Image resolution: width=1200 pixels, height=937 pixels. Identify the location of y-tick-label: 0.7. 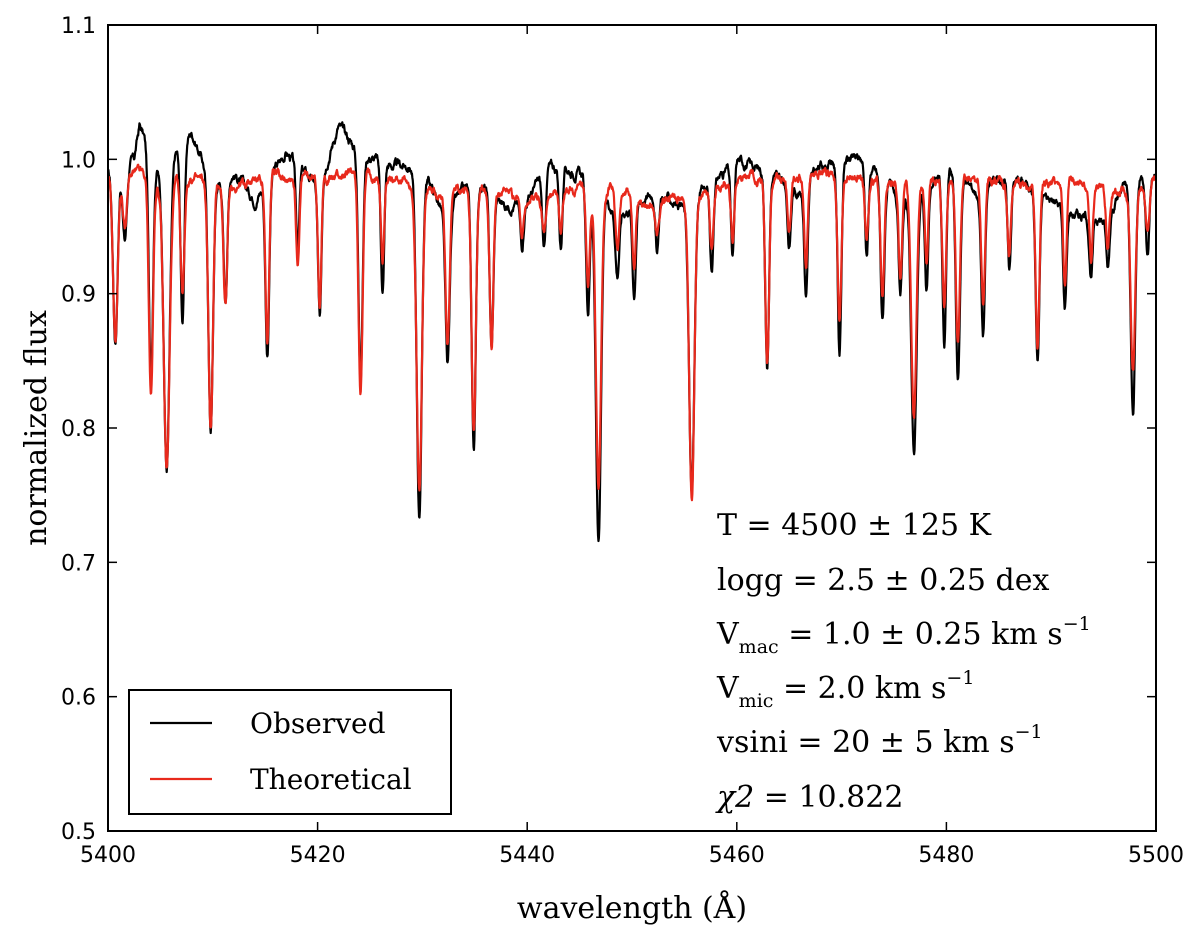
(78, 563).